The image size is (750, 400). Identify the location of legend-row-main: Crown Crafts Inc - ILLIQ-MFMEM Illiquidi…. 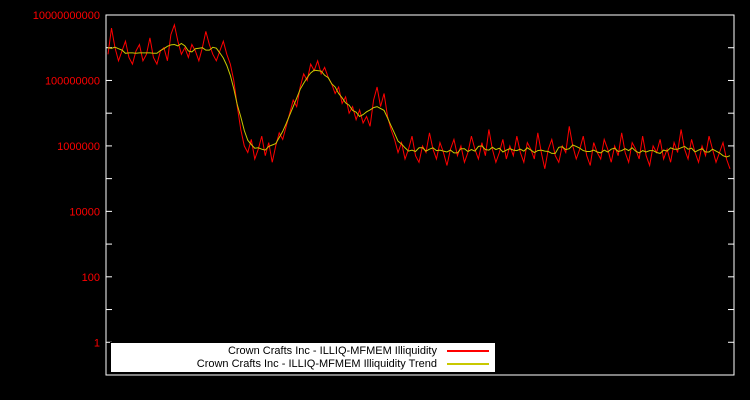
(303, 350).